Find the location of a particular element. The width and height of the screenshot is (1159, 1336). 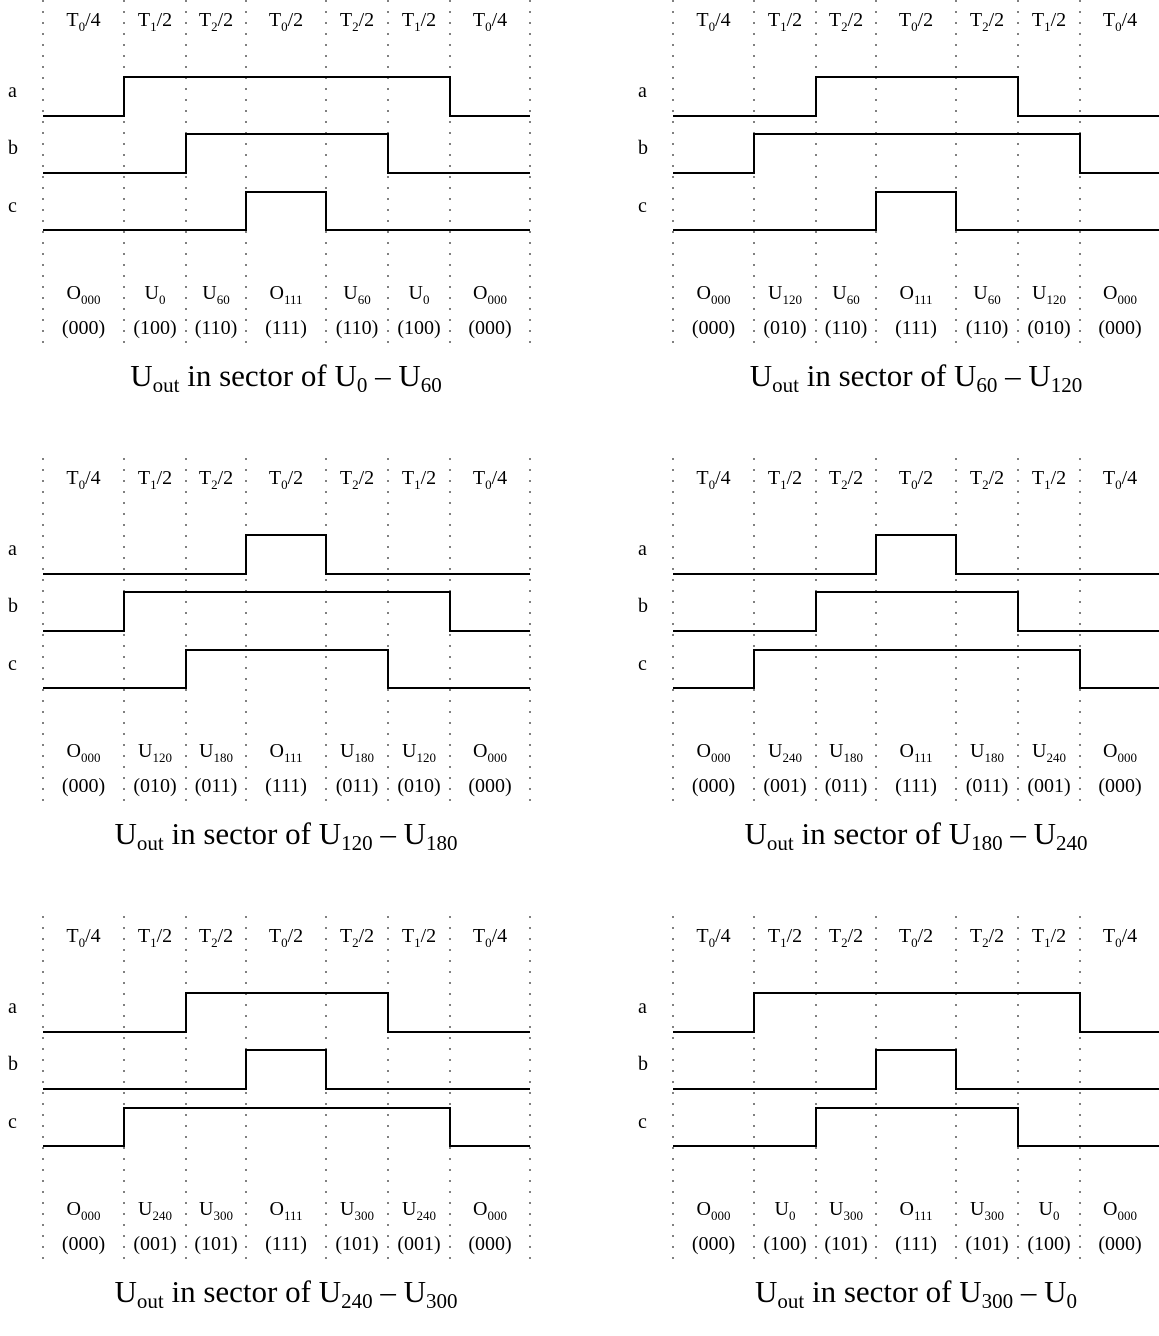

vector-label: U120 is located at coordinates (1049, 294).